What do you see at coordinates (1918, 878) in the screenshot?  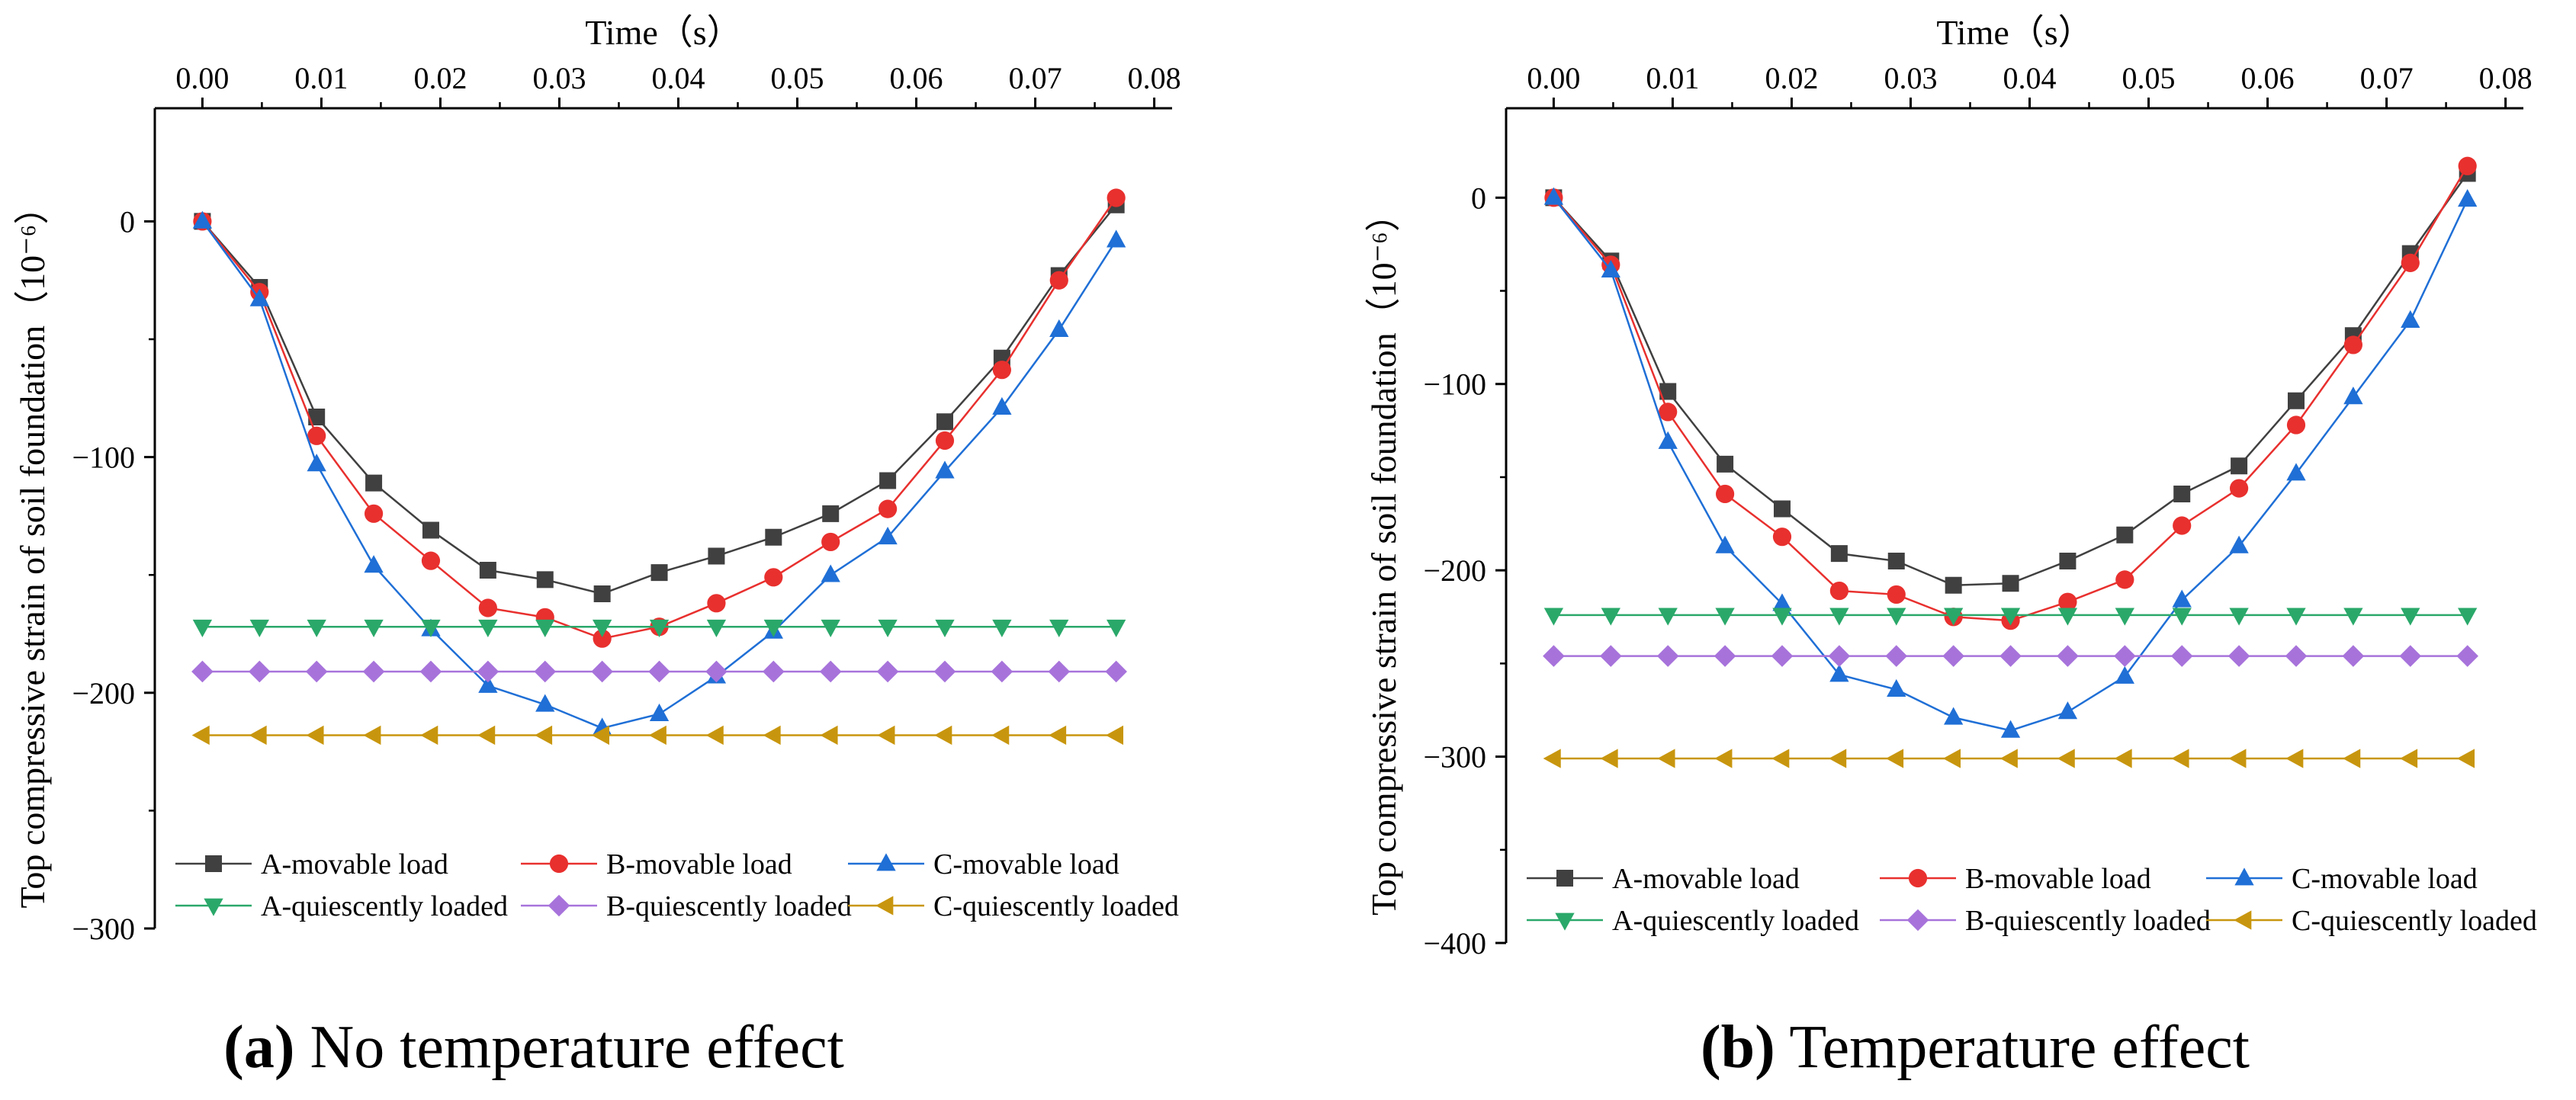 I see `panel-b-legend-marker-b-movable-load` at bounding box center [1918, 878].